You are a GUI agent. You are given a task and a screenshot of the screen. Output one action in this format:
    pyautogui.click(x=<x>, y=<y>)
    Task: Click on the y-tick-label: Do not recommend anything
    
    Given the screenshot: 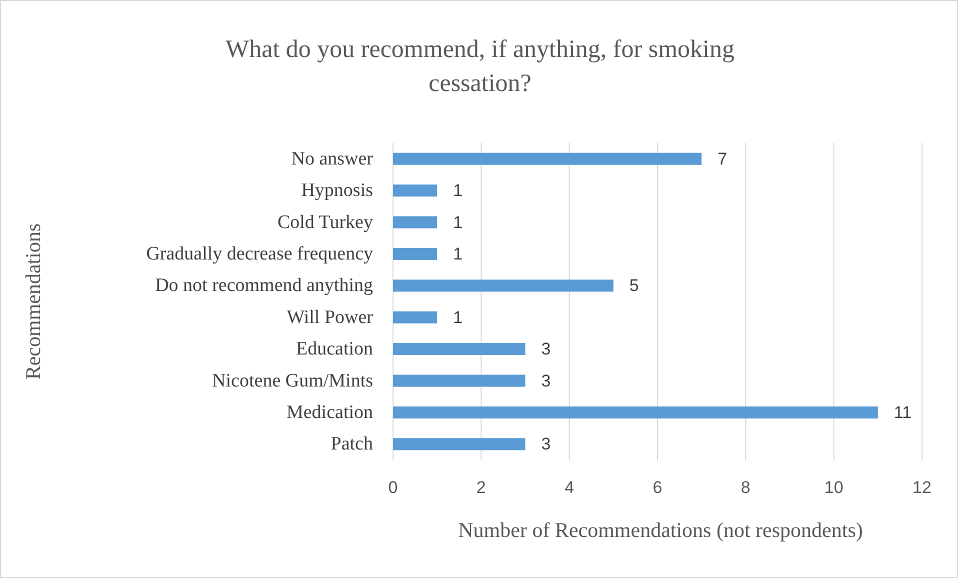 What is the action you would take?
    pyautogui.click(x=264, y=285)
    